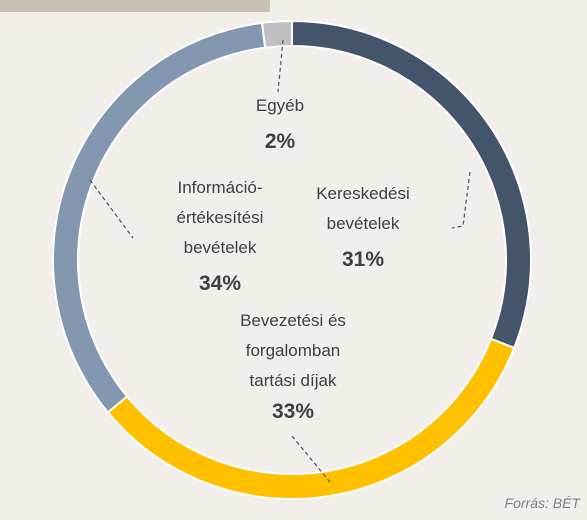  Describe the element at coordinates (220, 283) in the screenshot. I see `value-label: 34%` at that location.